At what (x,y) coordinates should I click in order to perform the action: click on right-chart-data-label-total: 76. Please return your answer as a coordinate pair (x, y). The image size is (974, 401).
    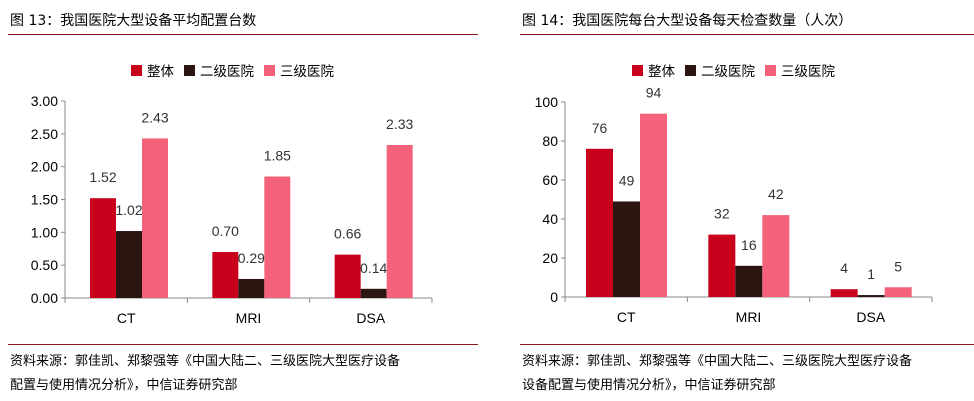
    Looking at the image, I should click on (600, 128).